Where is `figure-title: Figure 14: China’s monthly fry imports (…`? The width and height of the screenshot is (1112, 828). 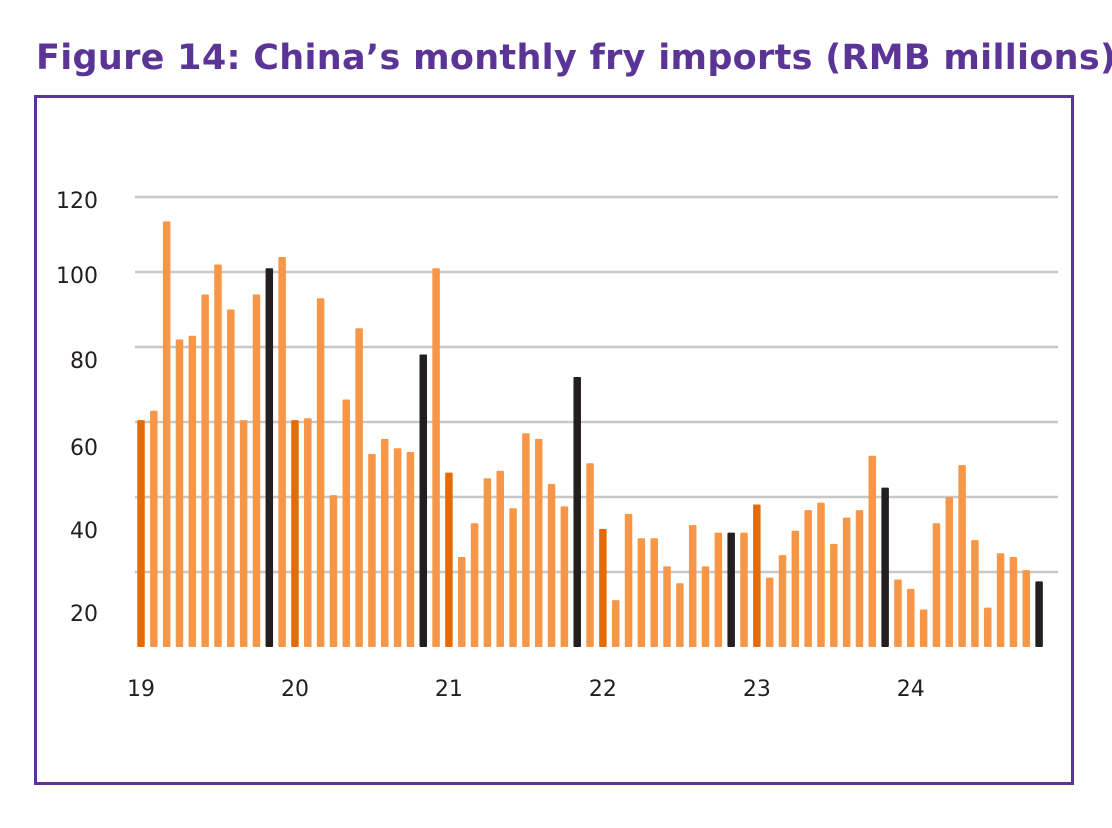
figure-title: Figure 14: China’s monthly fry imports (… is located at coordinates (574, 58).